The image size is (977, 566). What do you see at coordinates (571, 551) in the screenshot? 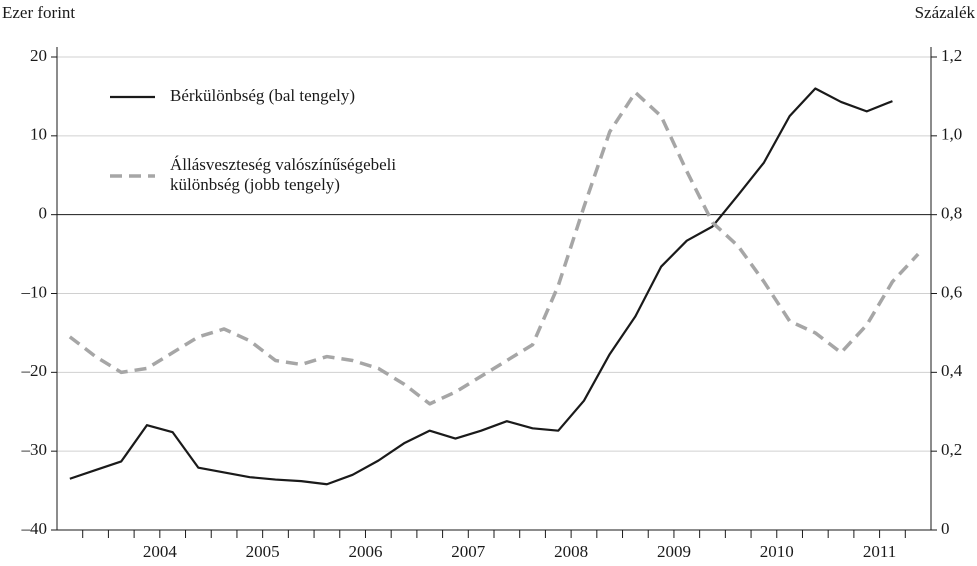
I see `x-tick-label: 2008` at bounding box center [571, 551].